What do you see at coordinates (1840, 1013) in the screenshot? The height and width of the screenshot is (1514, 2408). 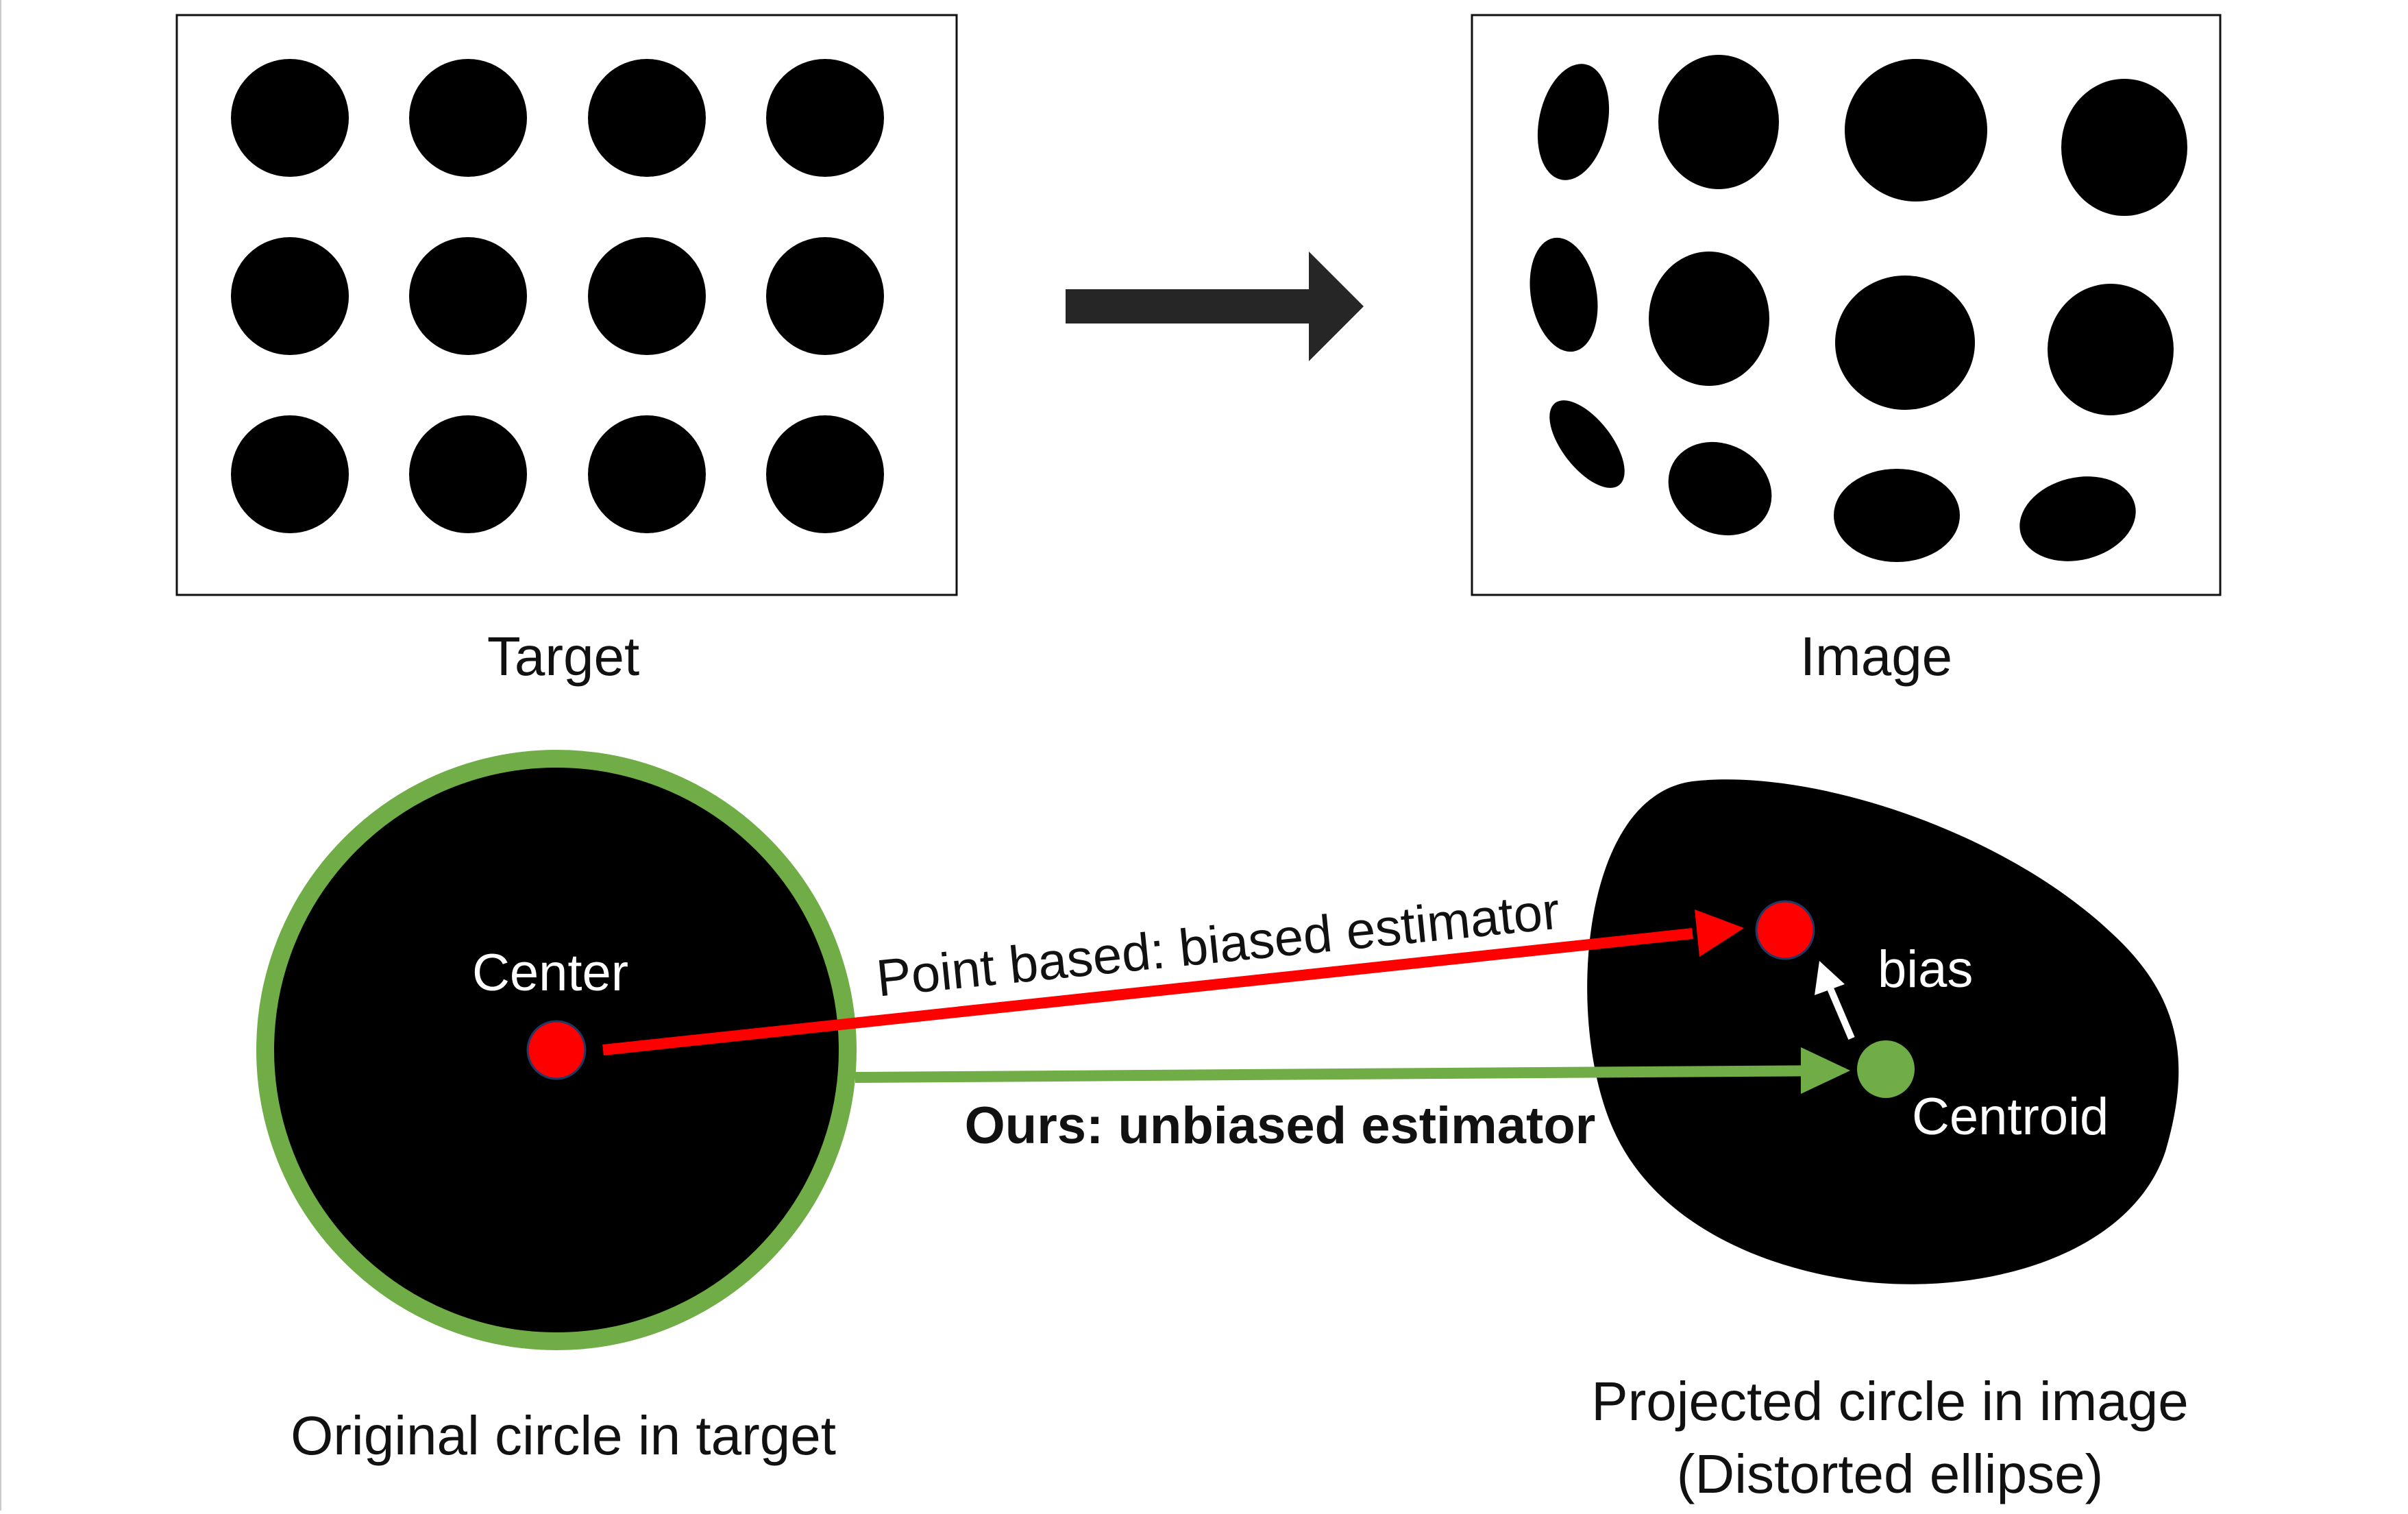 I see `bias-arrow-line` at bounding box center [1840, 1013].